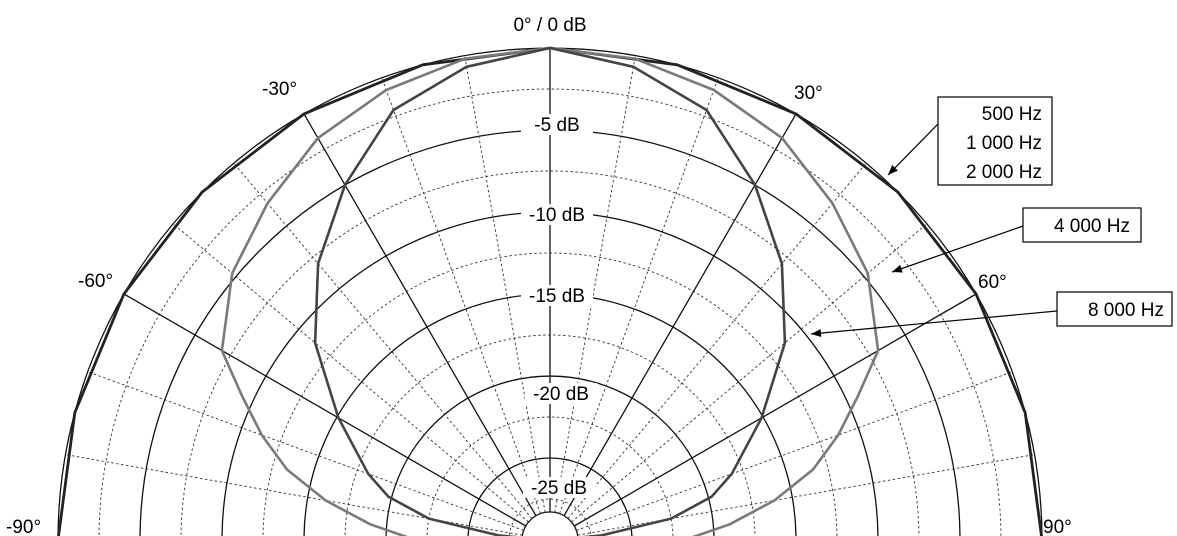 The height and width of the screenshot is (536, 1177). I want to click on callout-text: 1 000 Hz, so click(1004, 143).